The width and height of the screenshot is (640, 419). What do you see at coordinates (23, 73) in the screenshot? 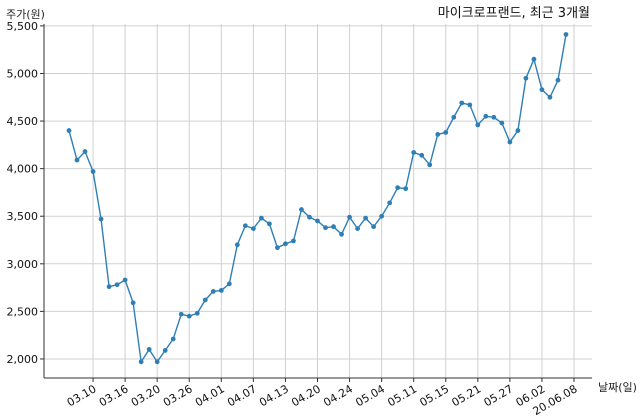
I see `y-tick-label: 5,000` at bounding box center [23, 73].